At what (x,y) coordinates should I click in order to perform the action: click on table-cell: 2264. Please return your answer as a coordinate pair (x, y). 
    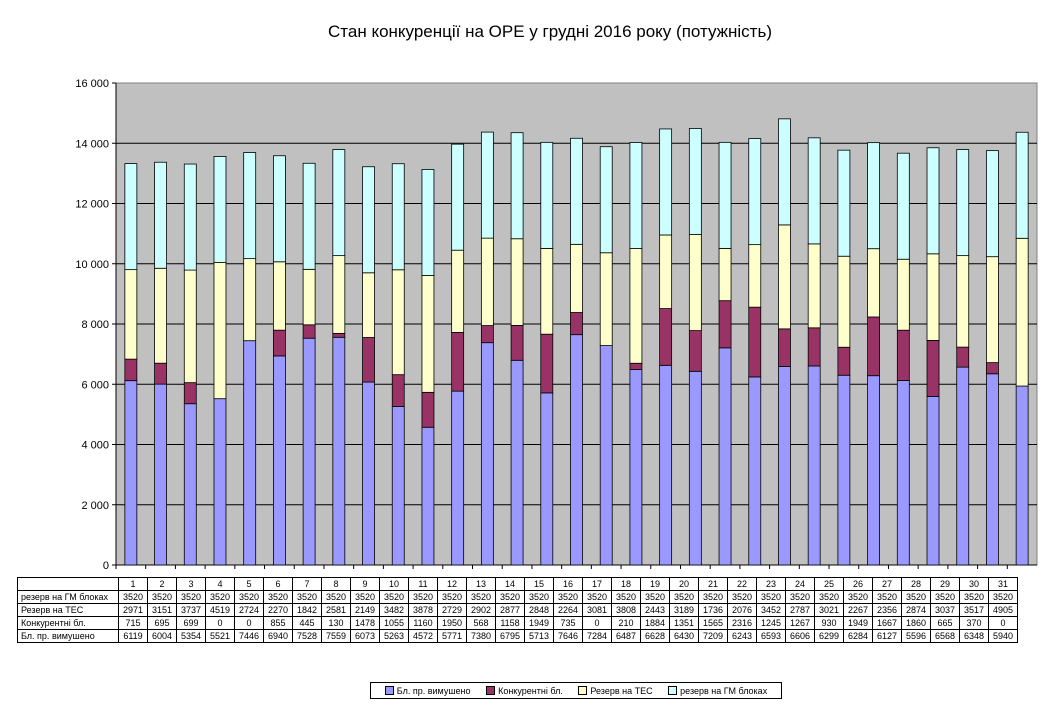
    Looking at the image, I should click on (568, 610).